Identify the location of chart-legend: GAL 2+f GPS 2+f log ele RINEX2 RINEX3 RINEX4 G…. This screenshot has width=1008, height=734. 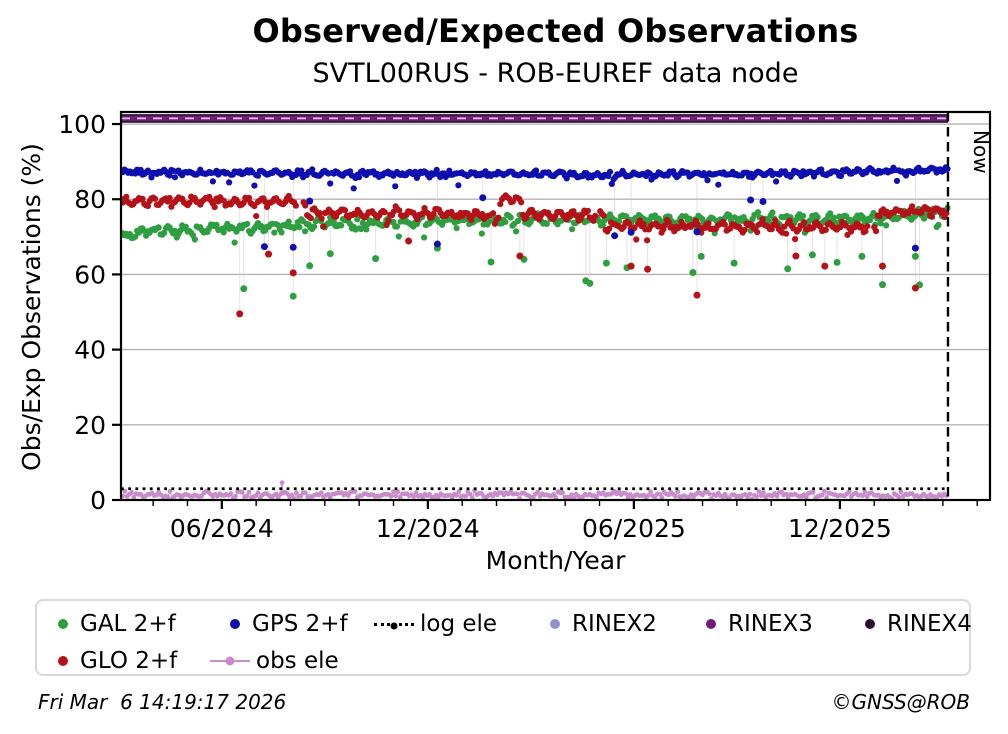
(503, 637).